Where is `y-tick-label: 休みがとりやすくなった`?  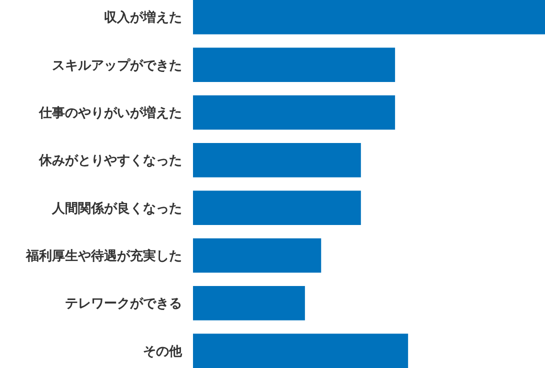 y-tick-label: 休みがとりやすくなった is located at coordinates (110, 161).